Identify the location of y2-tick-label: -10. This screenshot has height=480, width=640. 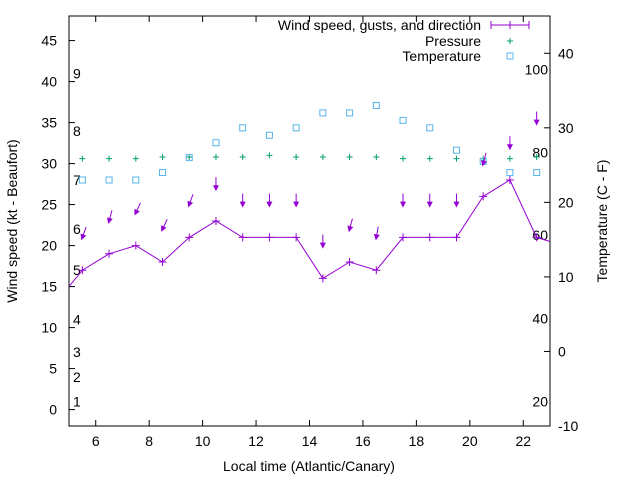
(568, 426).